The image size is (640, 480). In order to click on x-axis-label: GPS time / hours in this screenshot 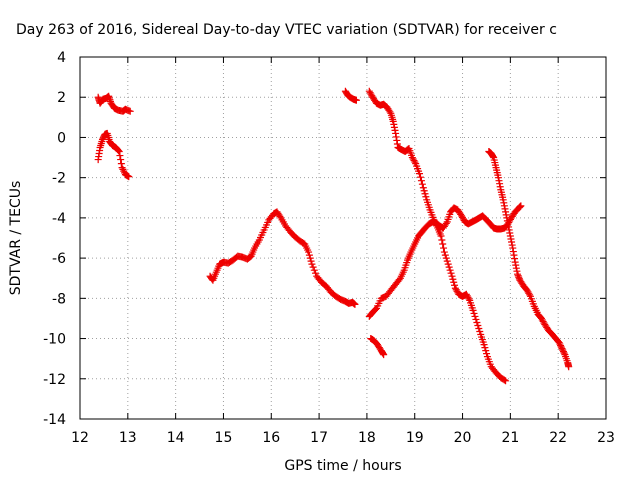, I will do `click(342, 466)`.